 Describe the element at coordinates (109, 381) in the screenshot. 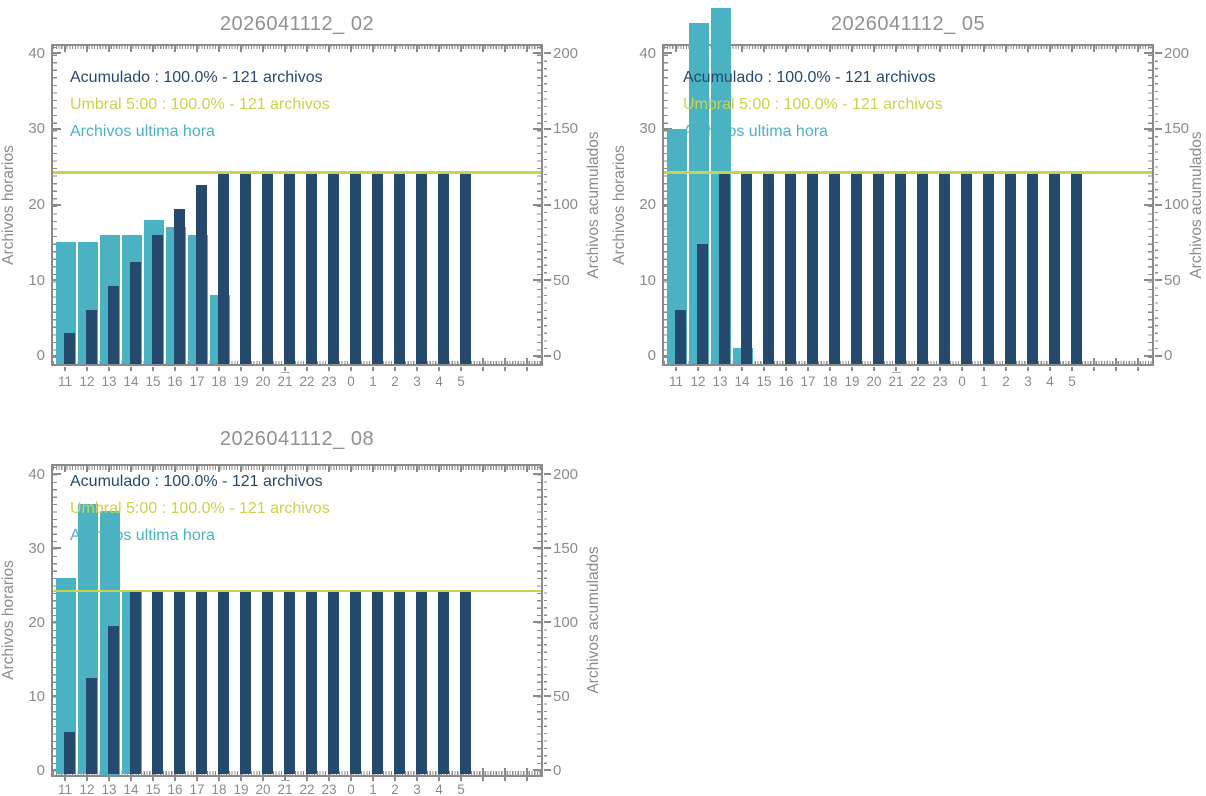

I see `x-axis-tick-label: 13` at that location.